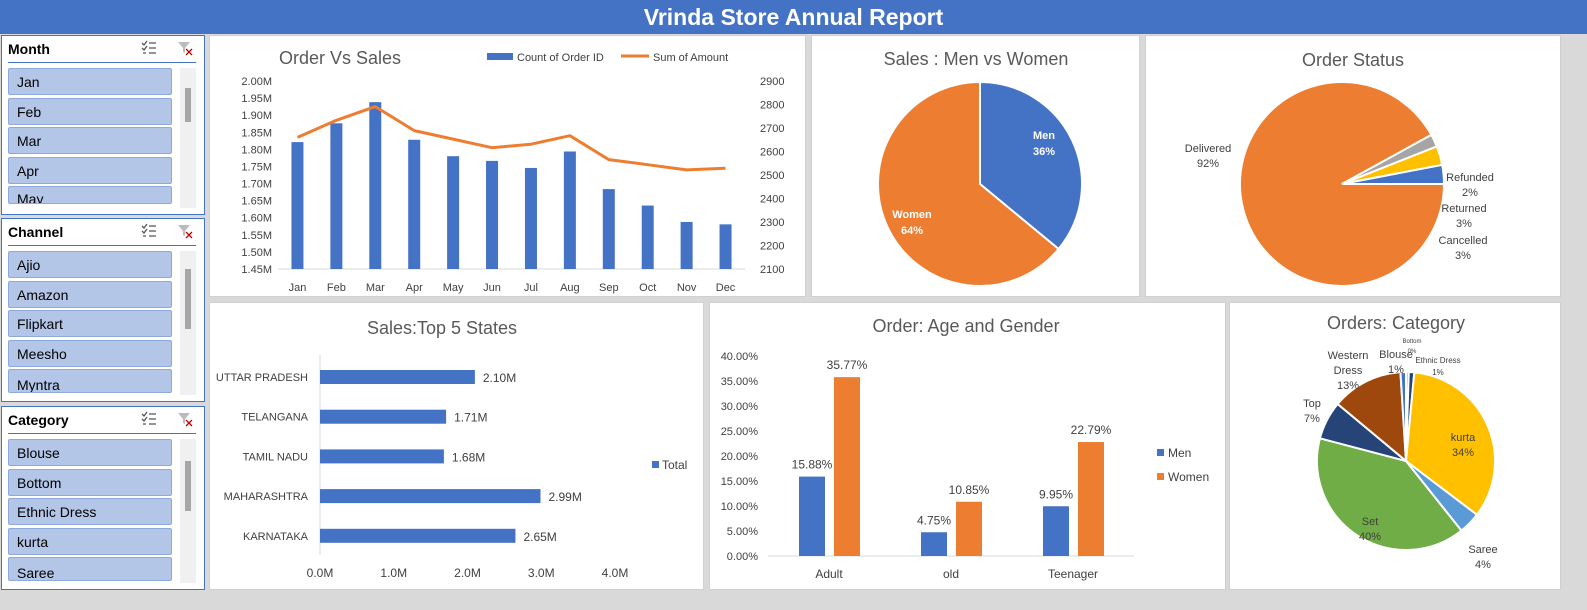 The height and width of the screenshot is (610, 1587). Describe the element at coordinates (569, 210) in the screenshot. I see `bar-aug` at that location.